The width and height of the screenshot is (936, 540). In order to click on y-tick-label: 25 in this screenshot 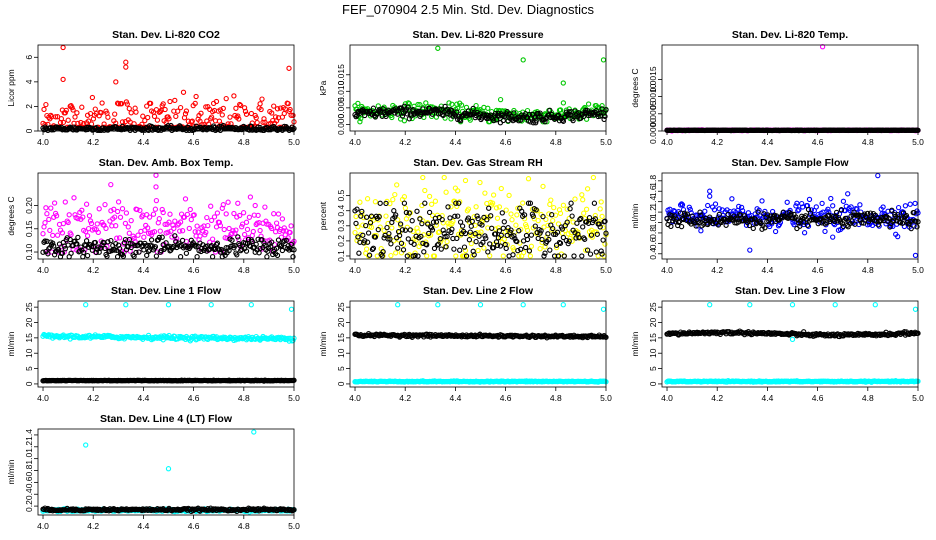, I will do `click(653, 307)`.